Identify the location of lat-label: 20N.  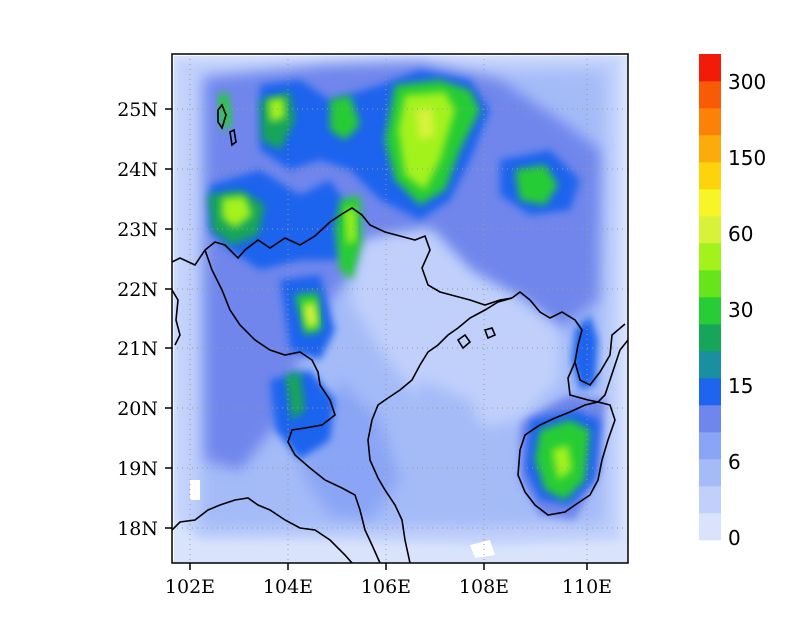
(137, 409).